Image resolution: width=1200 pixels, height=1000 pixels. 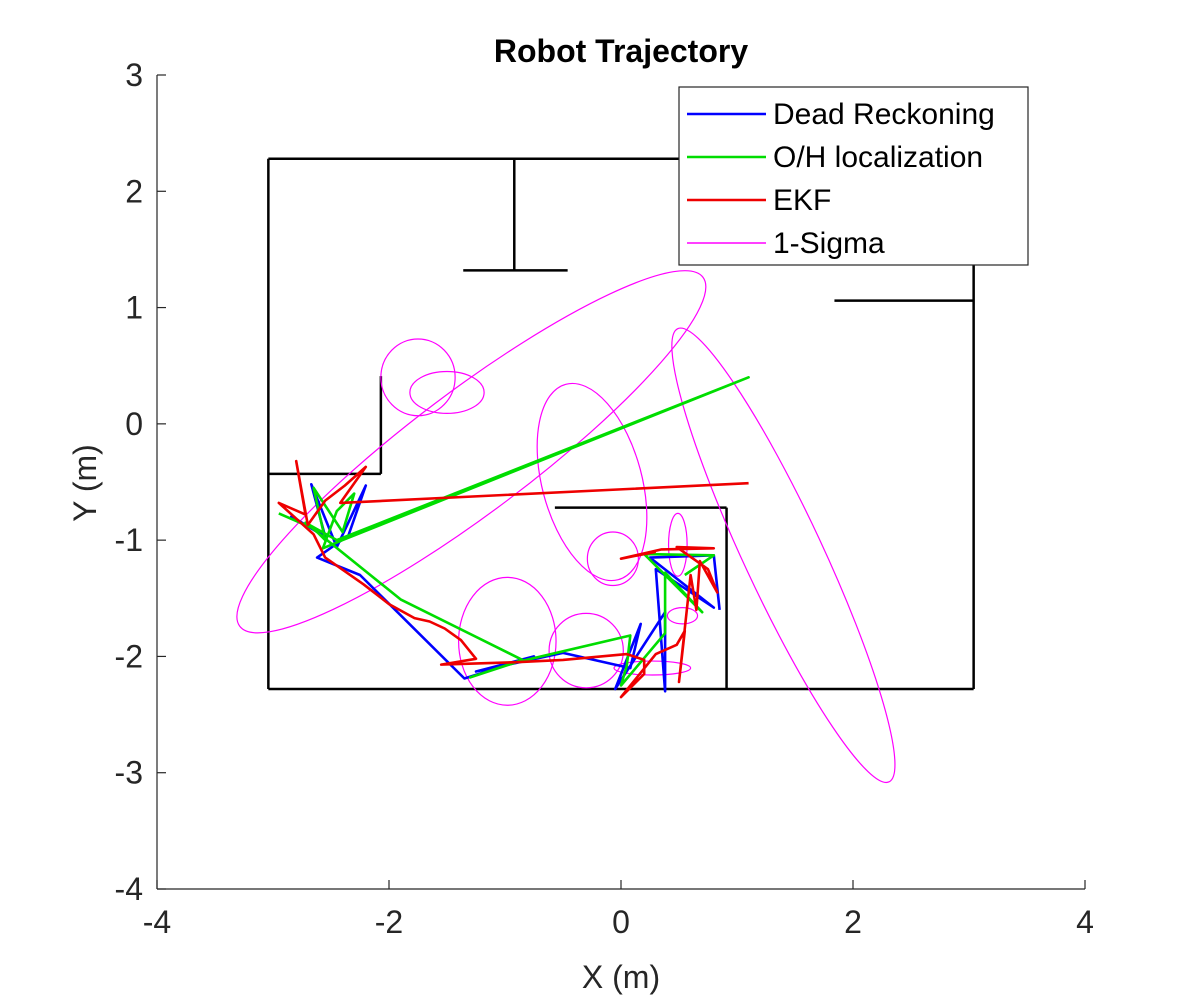 I want to click on x-tick-label: 4, so click(x=1085, y=922).